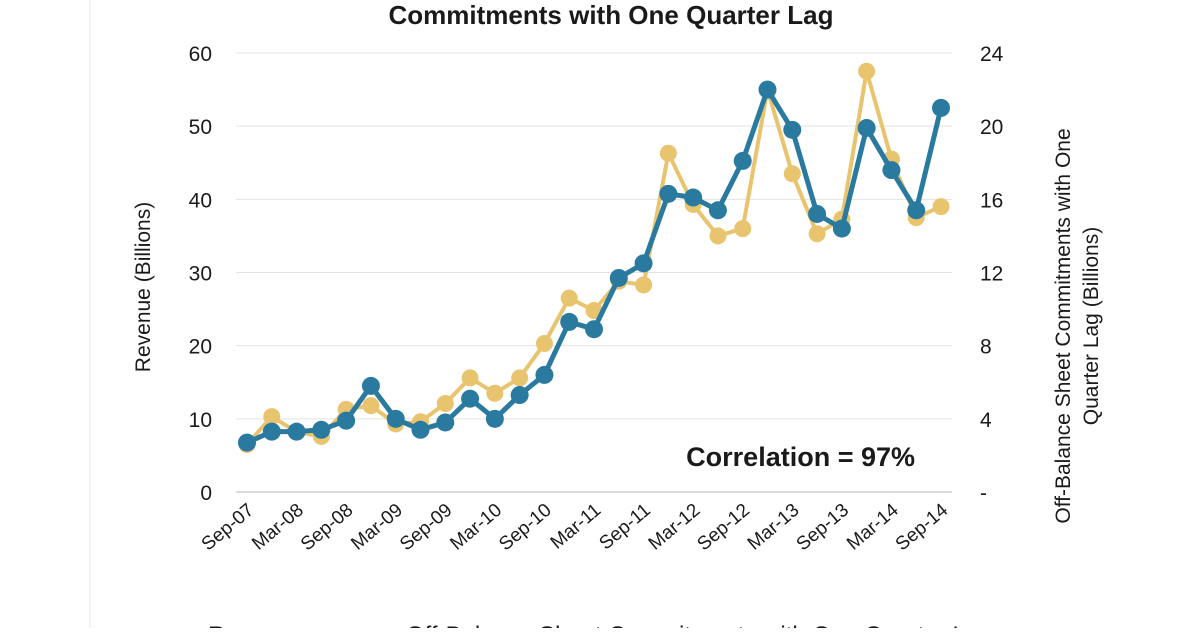  Describe the element at coordinates (611, 15) in the screenshot. I see `chart-title: Commitments with One Quarter Lag` at that location.